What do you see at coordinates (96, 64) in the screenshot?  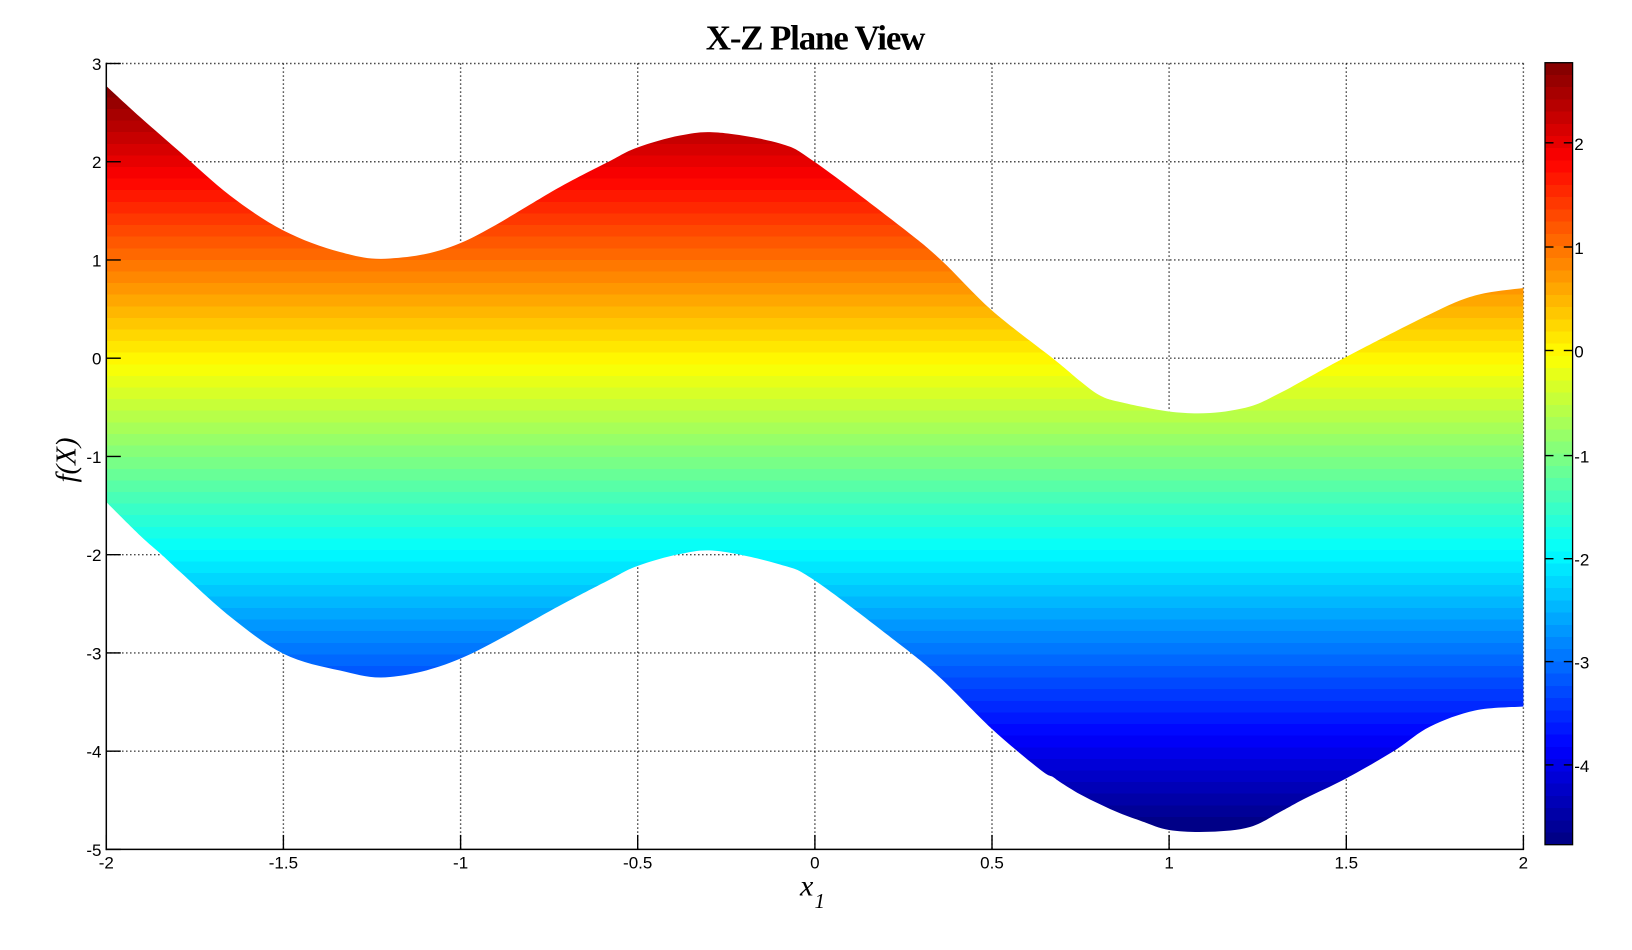 I see `svg-text: 3` at bounding box center [96, 64].